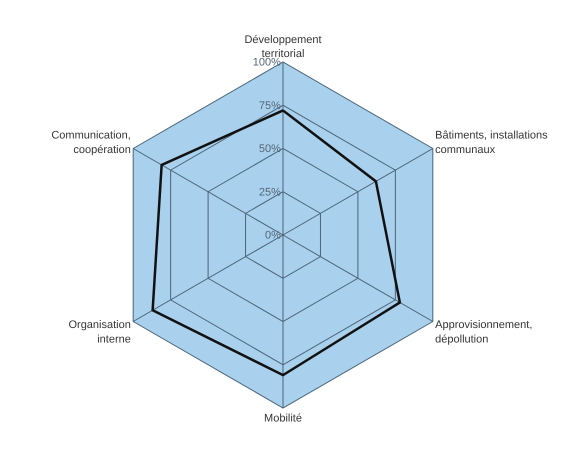 The image size is (566, 455). I want to click on y-tick-label: 0%, so click(273, 236).